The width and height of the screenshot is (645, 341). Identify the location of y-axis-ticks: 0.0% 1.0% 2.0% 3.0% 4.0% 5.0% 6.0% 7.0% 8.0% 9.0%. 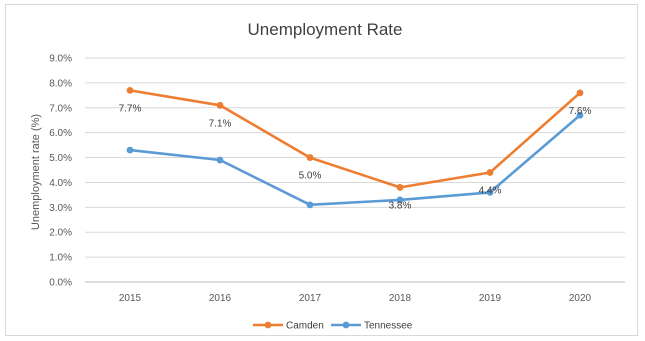
(60, 171).